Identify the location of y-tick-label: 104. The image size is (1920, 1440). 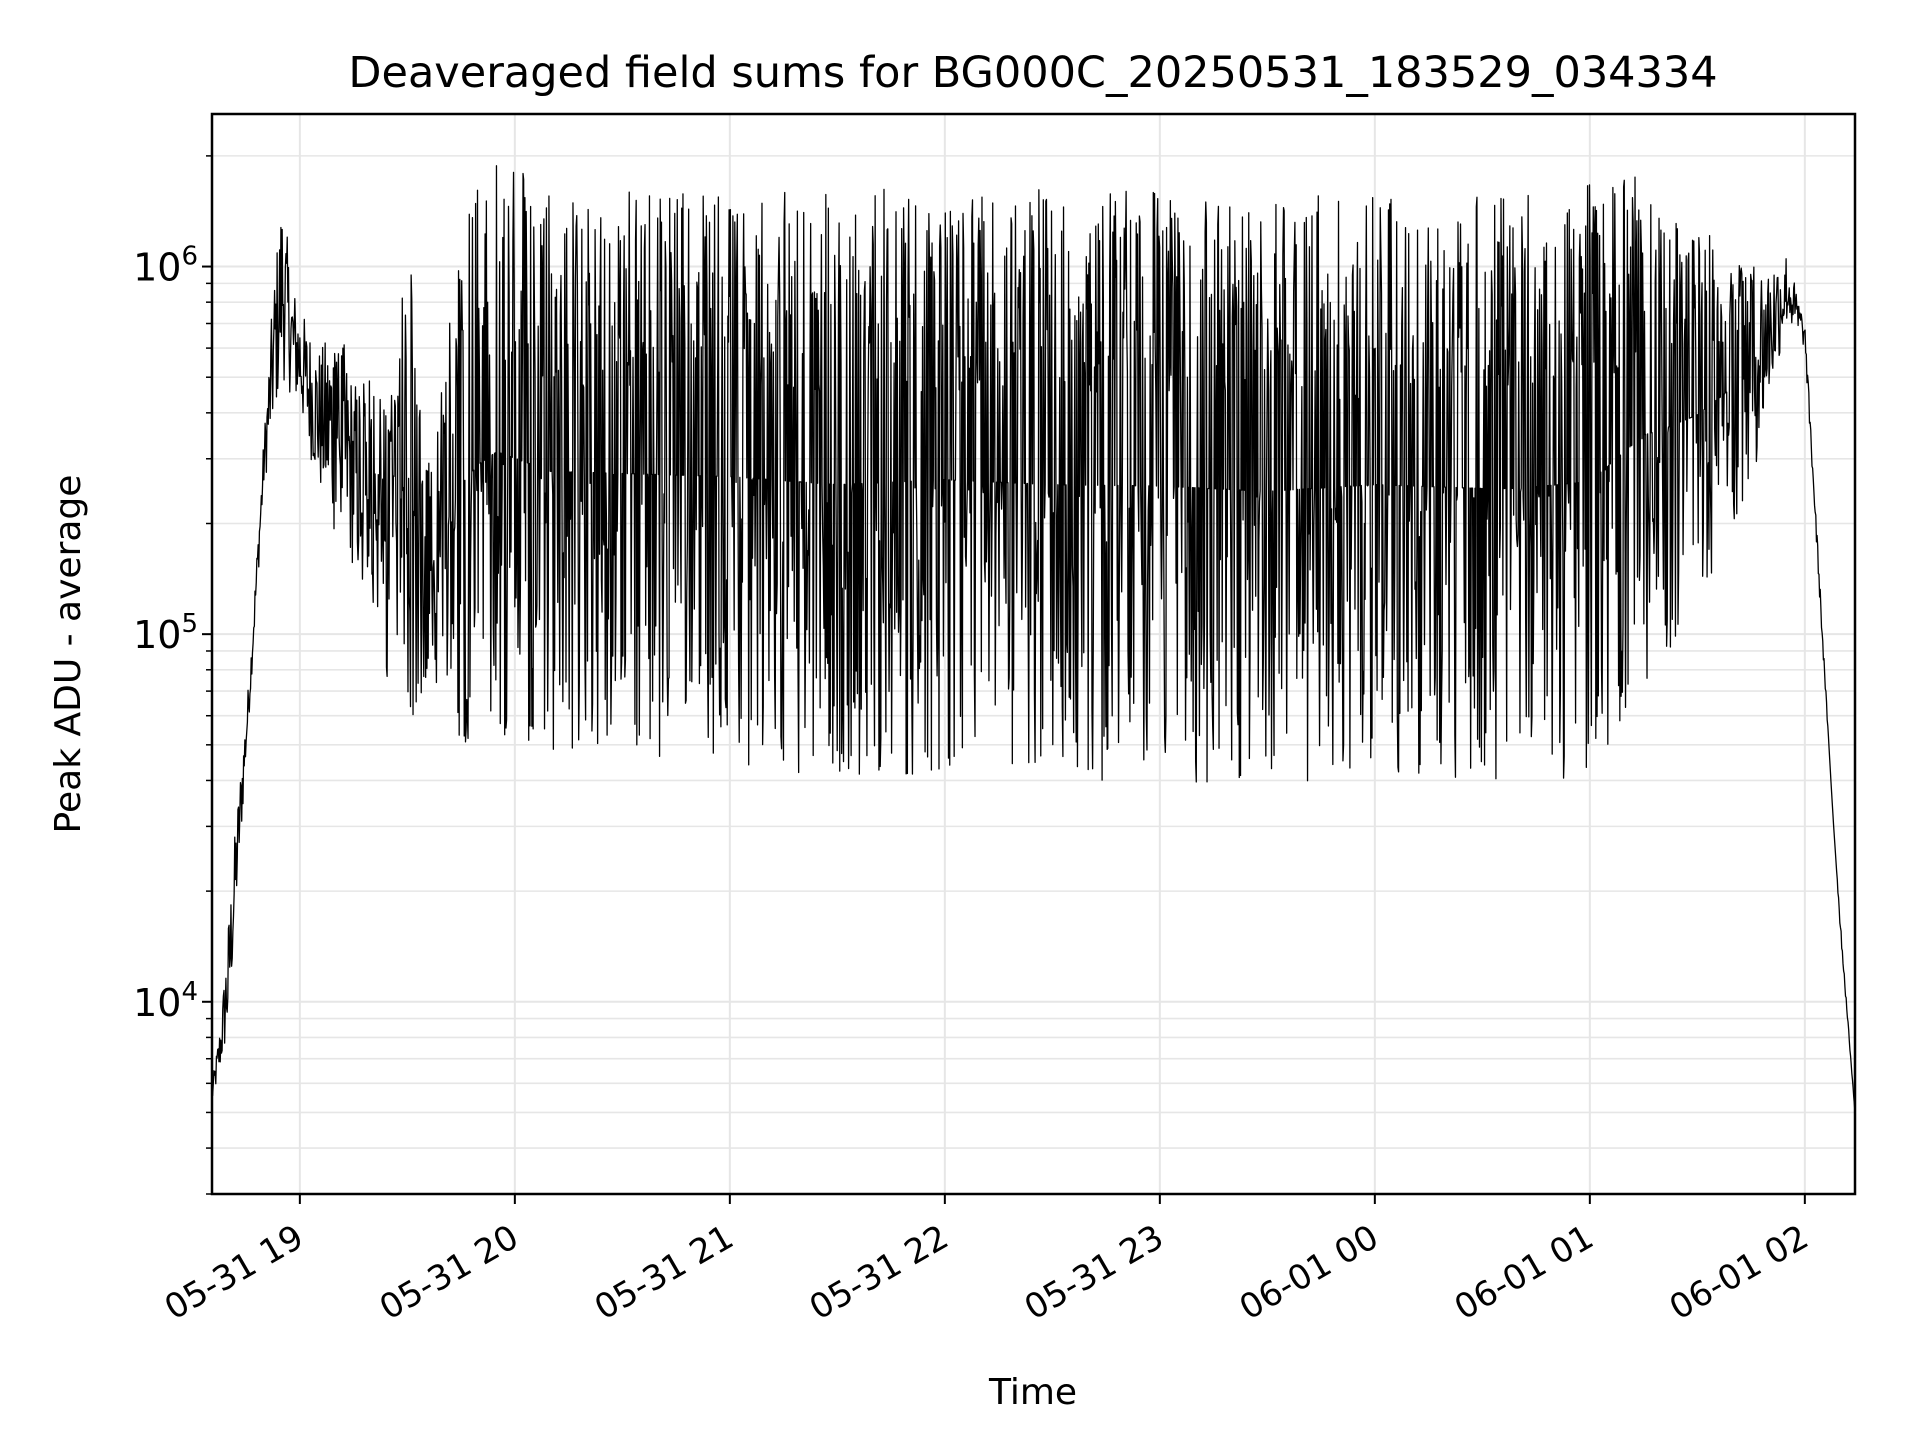
(165, 1001).